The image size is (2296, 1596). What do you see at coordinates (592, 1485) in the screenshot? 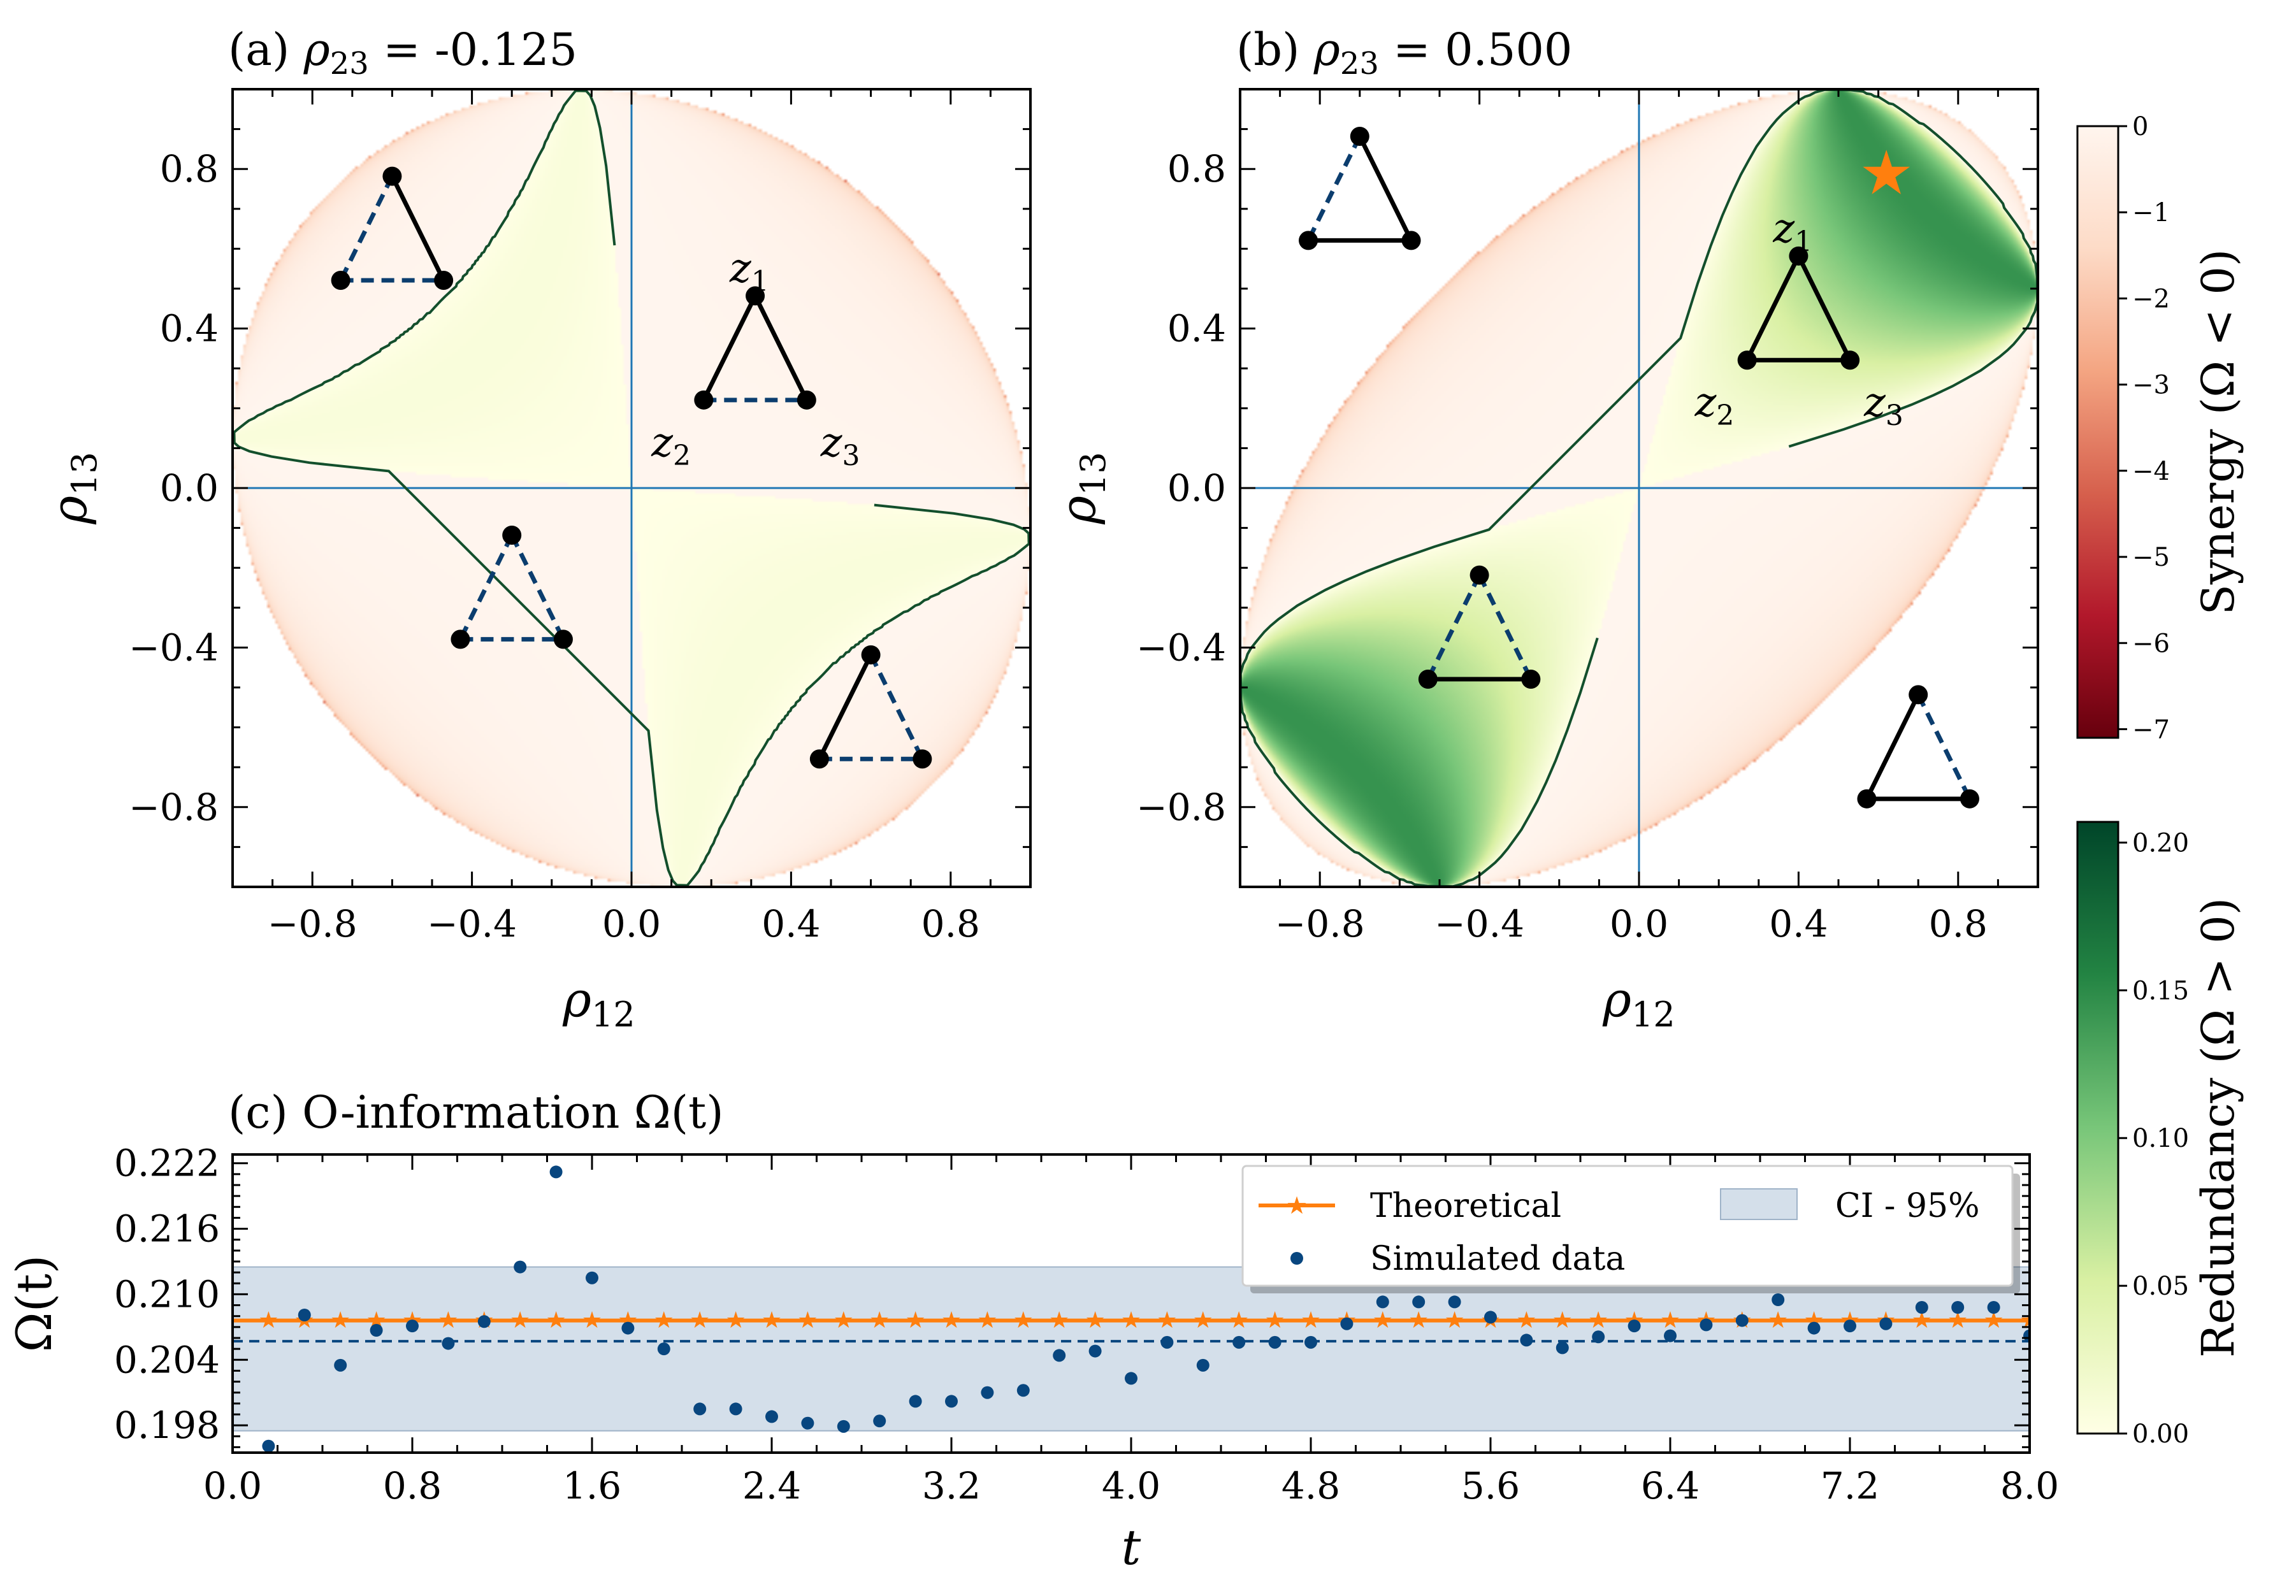
I see `x-tick-label: 1.6` at bounding box center [592, 1485].